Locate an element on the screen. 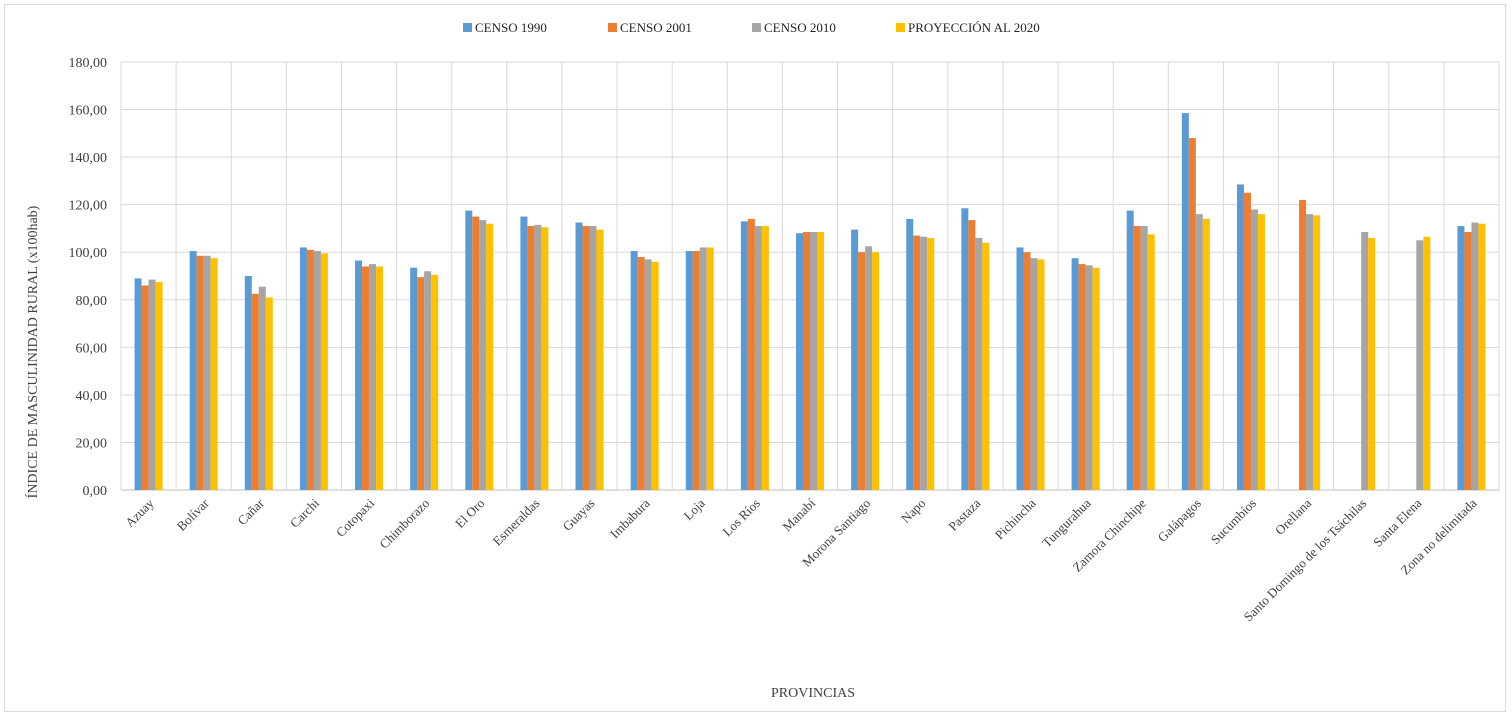 The image size is (1512, 718). y-tick-label: 0,00 is located at coordinates (95, 491).